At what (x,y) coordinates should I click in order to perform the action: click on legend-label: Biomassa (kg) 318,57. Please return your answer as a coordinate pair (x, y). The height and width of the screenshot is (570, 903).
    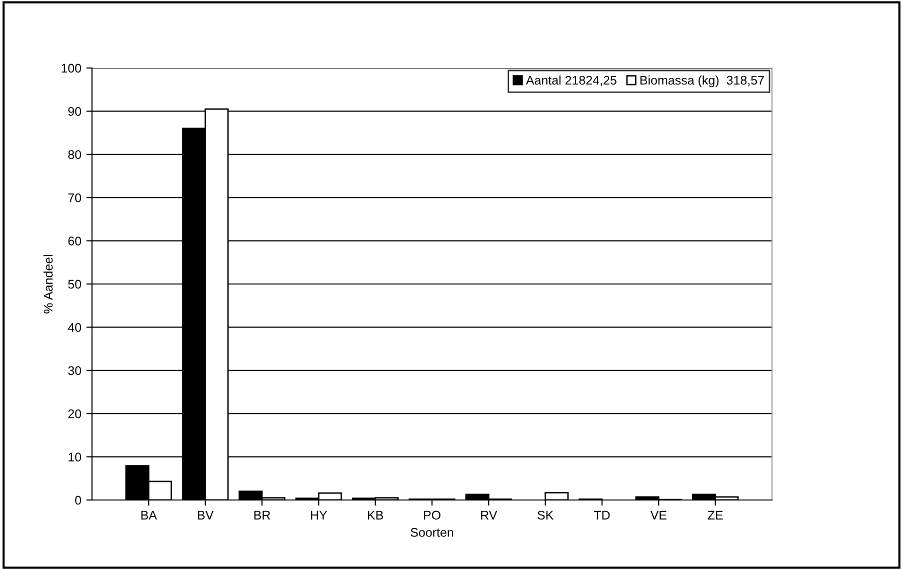
    Looking at the image, I should click on (702, 82).